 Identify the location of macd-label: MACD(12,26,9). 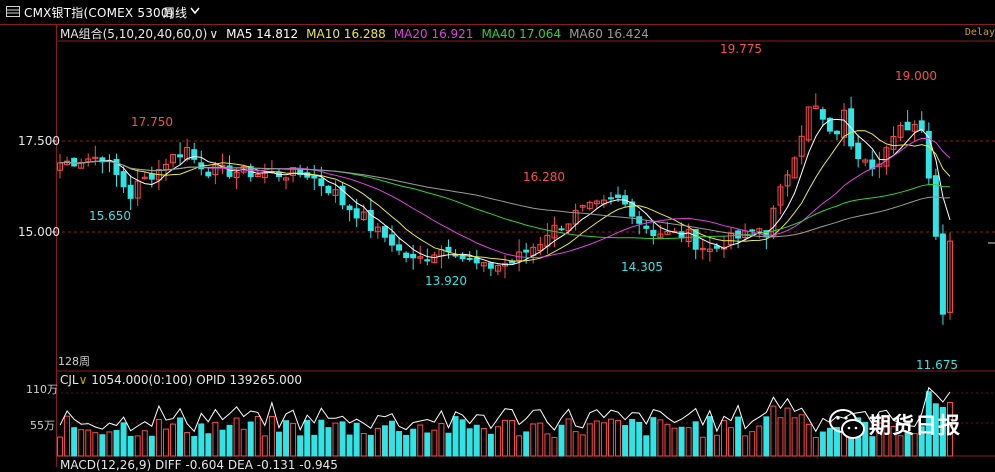
(106, 465).